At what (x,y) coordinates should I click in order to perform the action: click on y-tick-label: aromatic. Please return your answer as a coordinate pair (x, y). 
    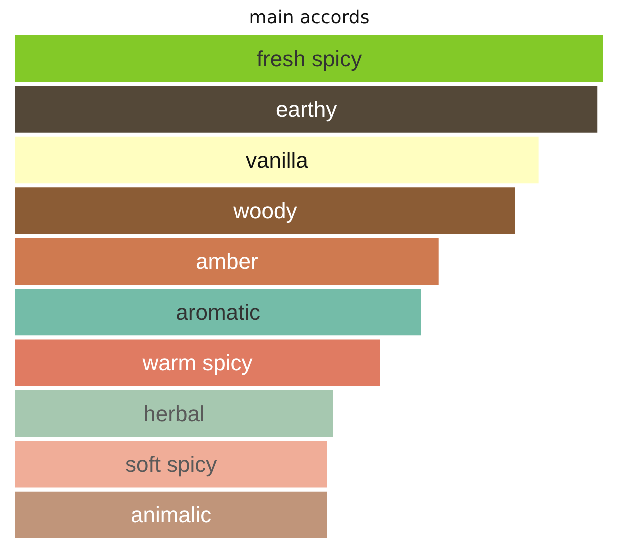
    Looking at the image, I should click on (218, 312).